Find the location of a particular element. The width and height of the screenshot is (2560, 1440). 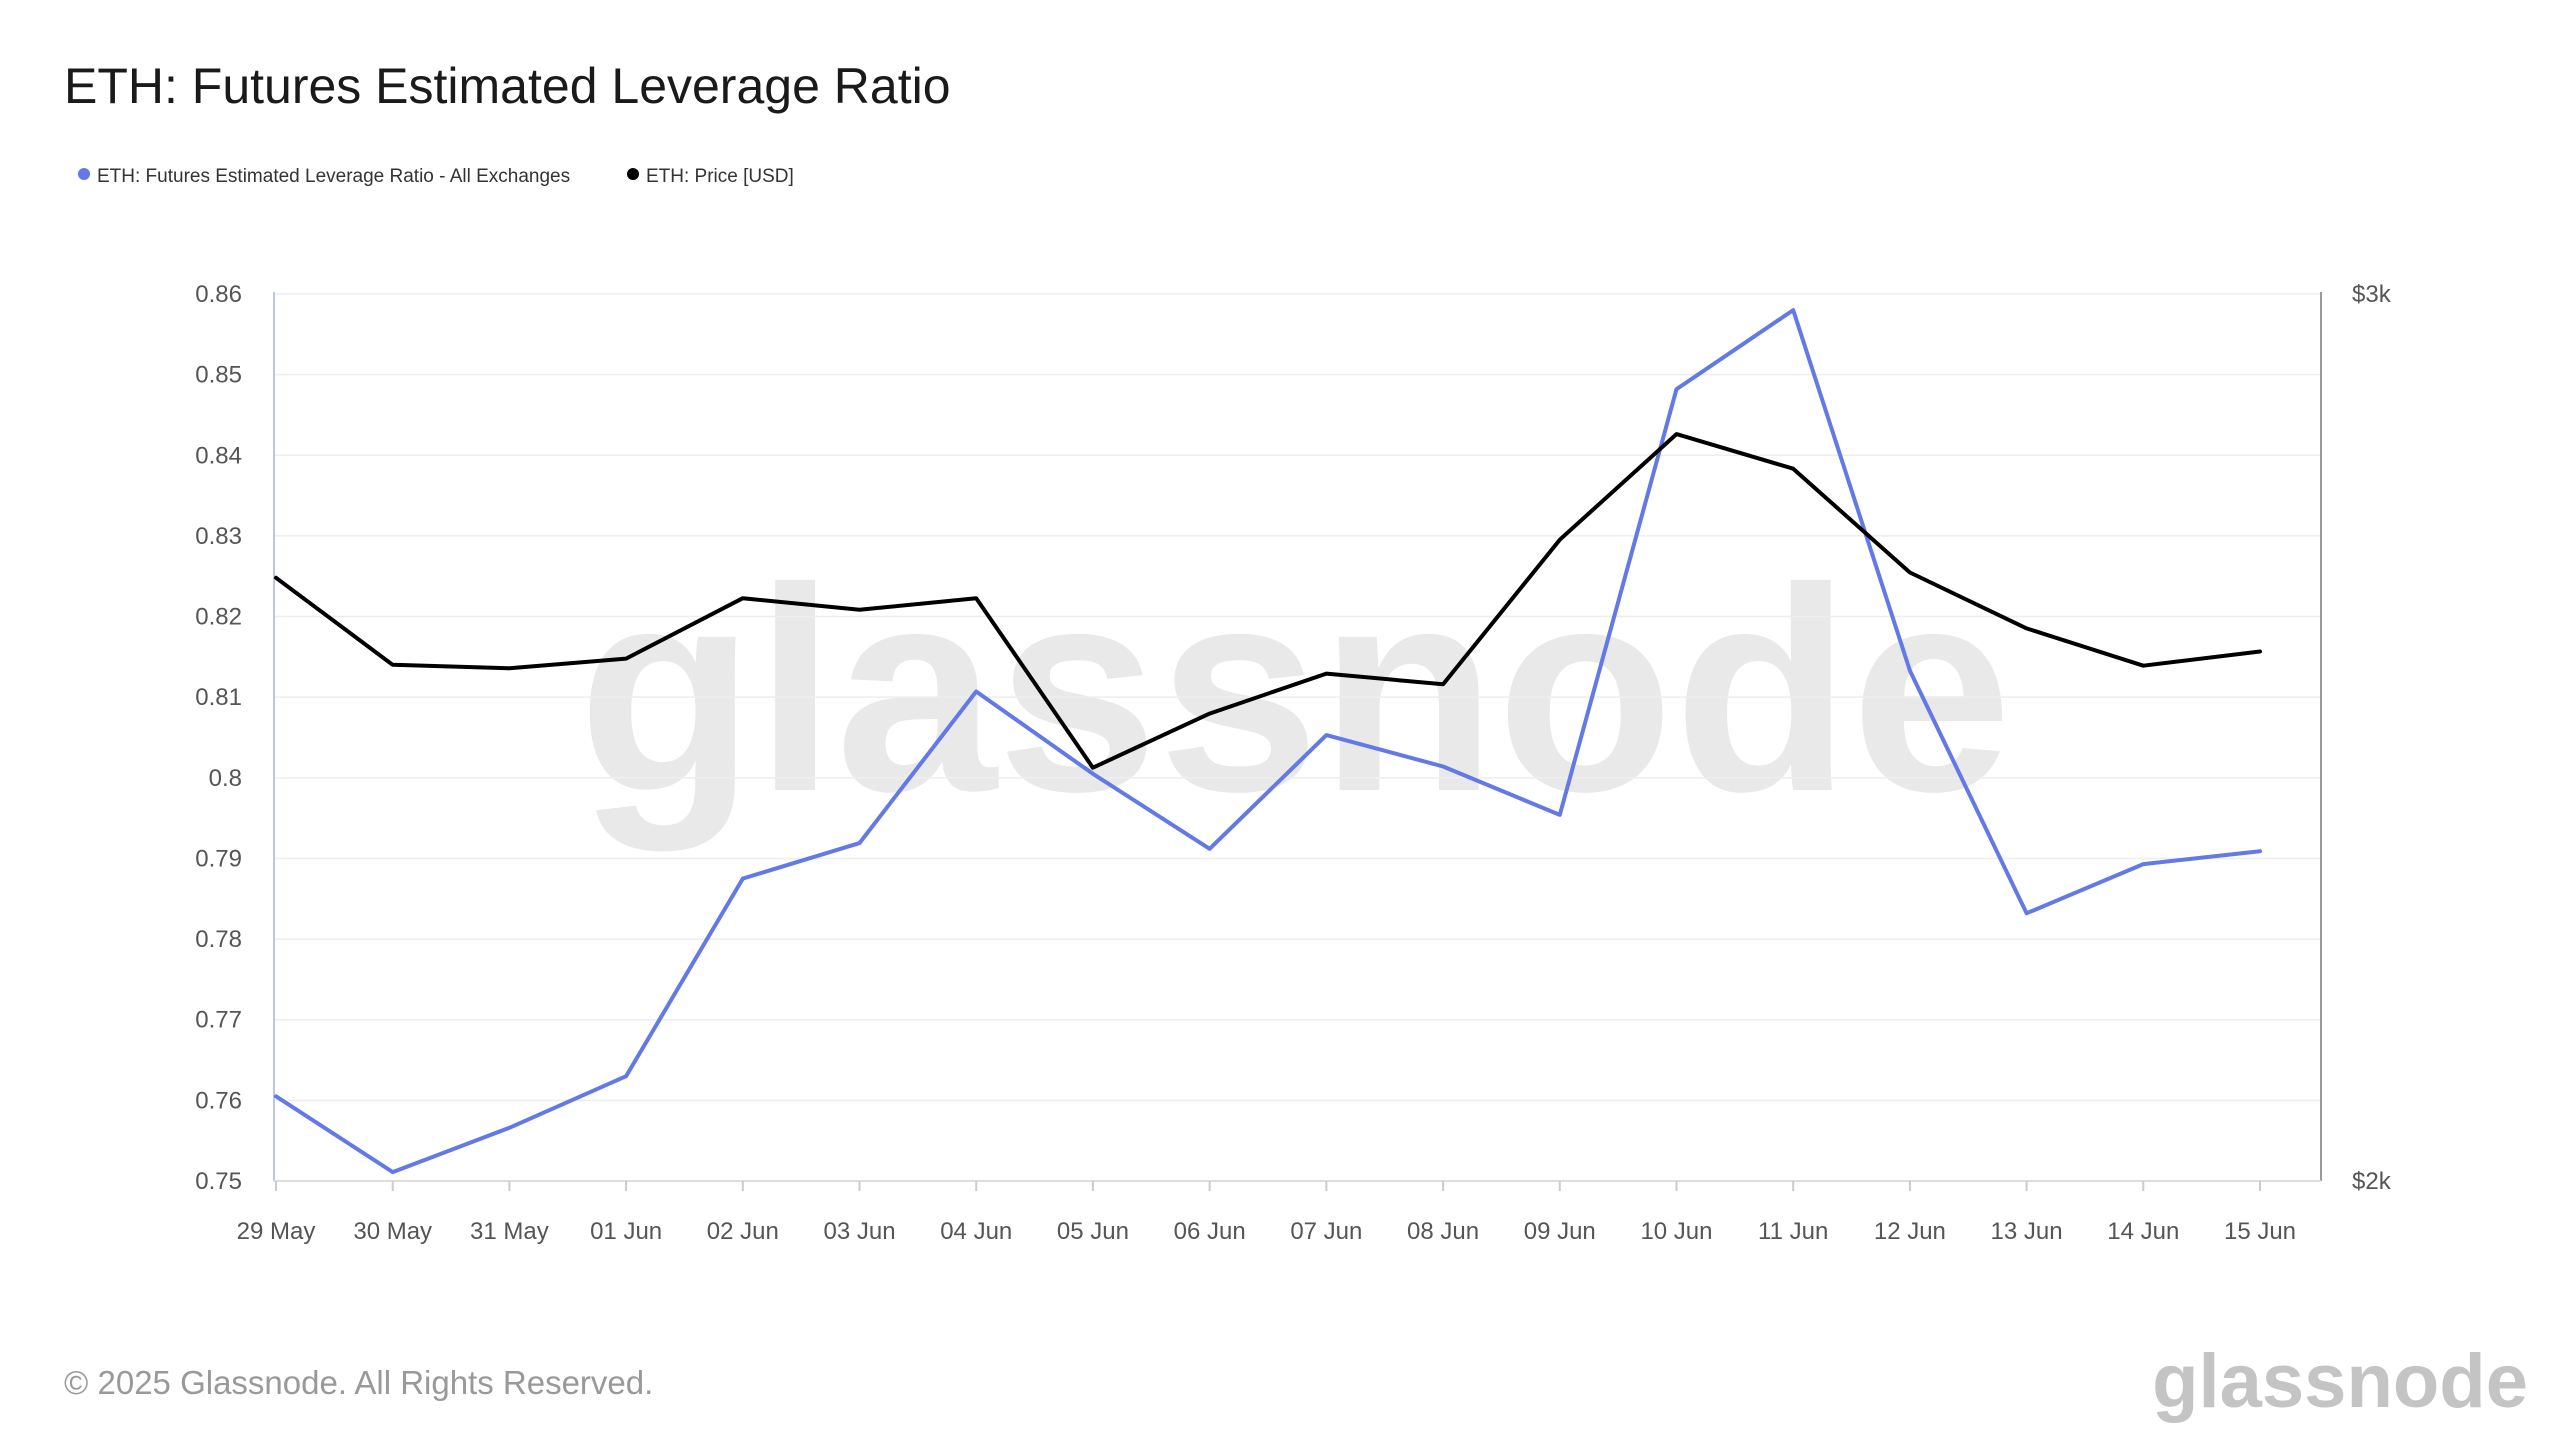

y-left-tick-label: 0.84 is located at coordinates (218, 455).